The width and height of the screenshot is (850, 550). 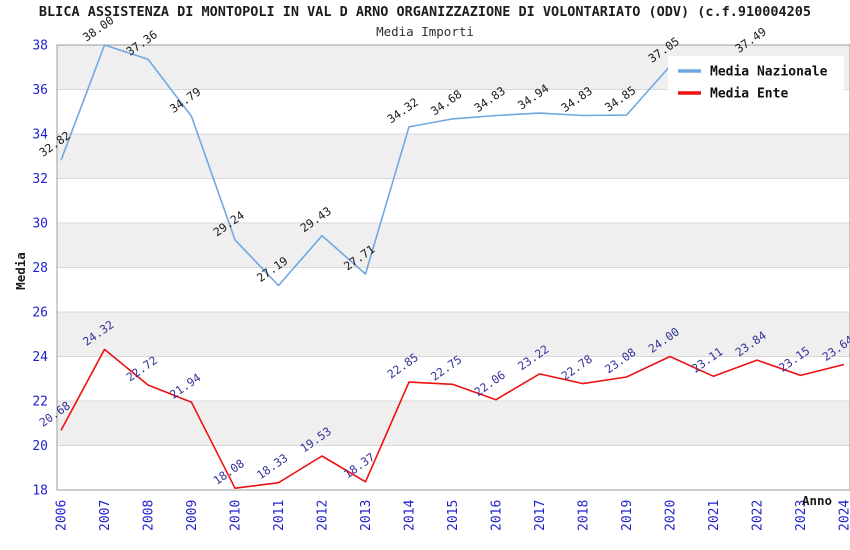 What do you see at coordinates (279, 515) in the screenshot?
I see `x-tick-label: 2011` at bounding box center [279, 515].